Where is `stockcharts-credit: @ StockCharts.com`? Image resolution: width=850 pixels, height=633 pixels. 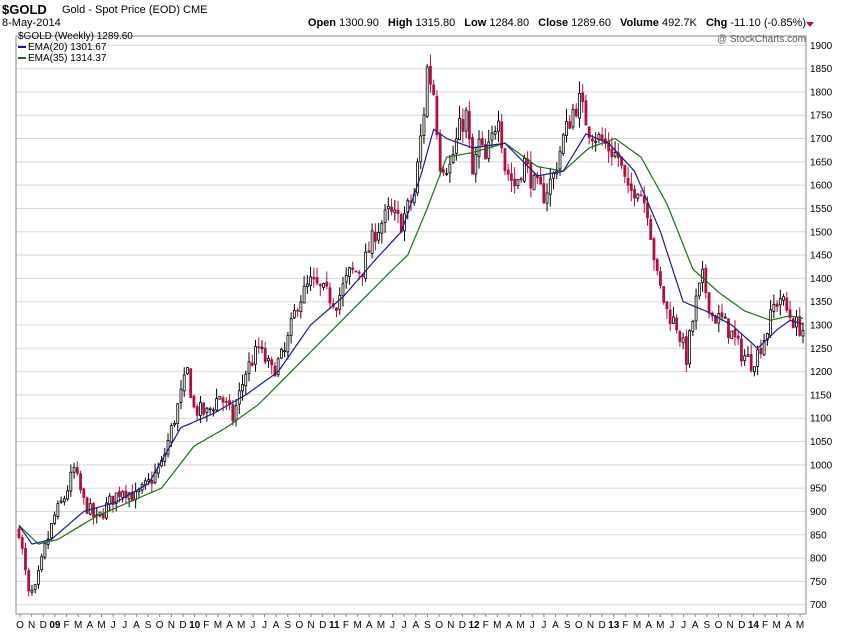 stockcharts-credit: @ StockCharts.com is located at coordinates (761, 39).